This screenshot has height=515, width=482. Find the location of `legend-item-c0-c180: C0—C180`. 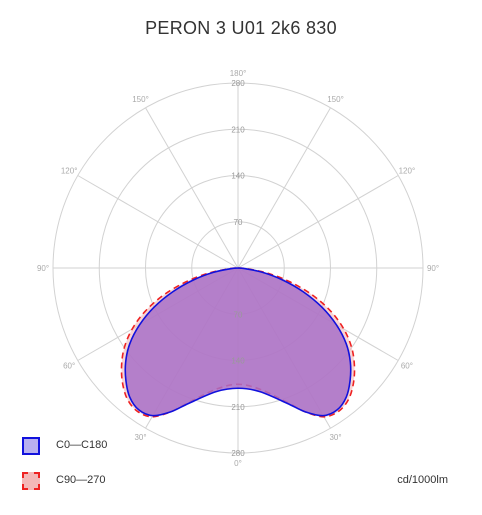

legend-item-c0-c180: C0—C180 is located at coordinates (102, 449).